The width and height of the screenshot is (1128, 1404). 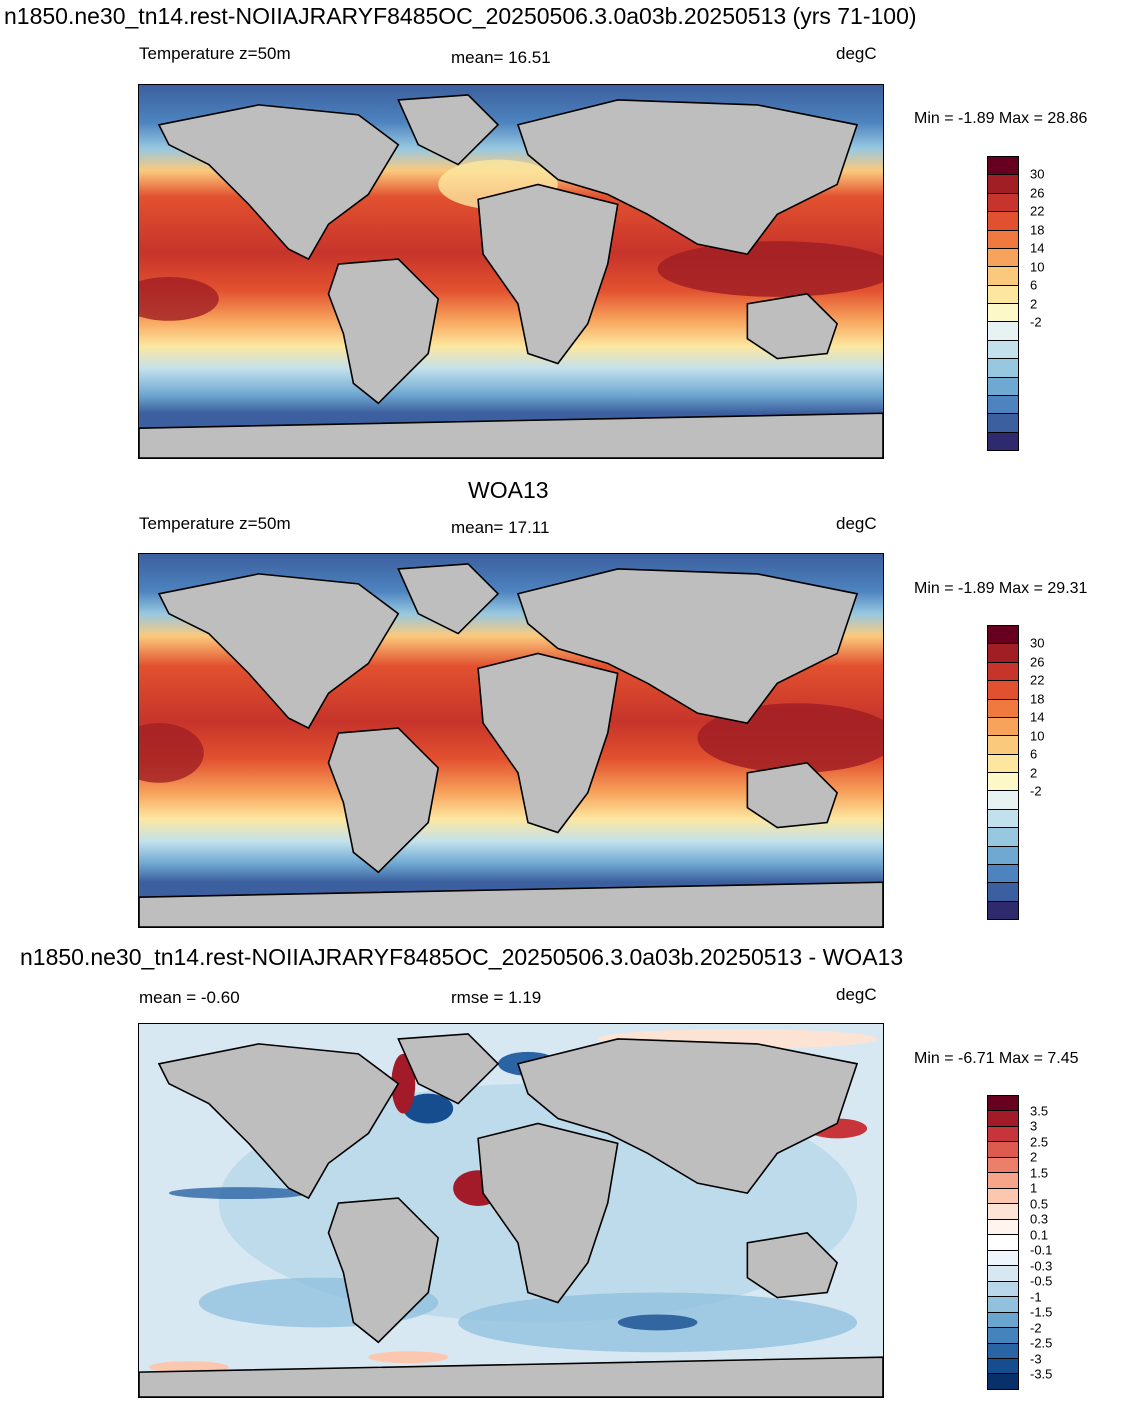 I want to click on panel3-colorbar-label: -3.5, so click(x=1041, y=1374).